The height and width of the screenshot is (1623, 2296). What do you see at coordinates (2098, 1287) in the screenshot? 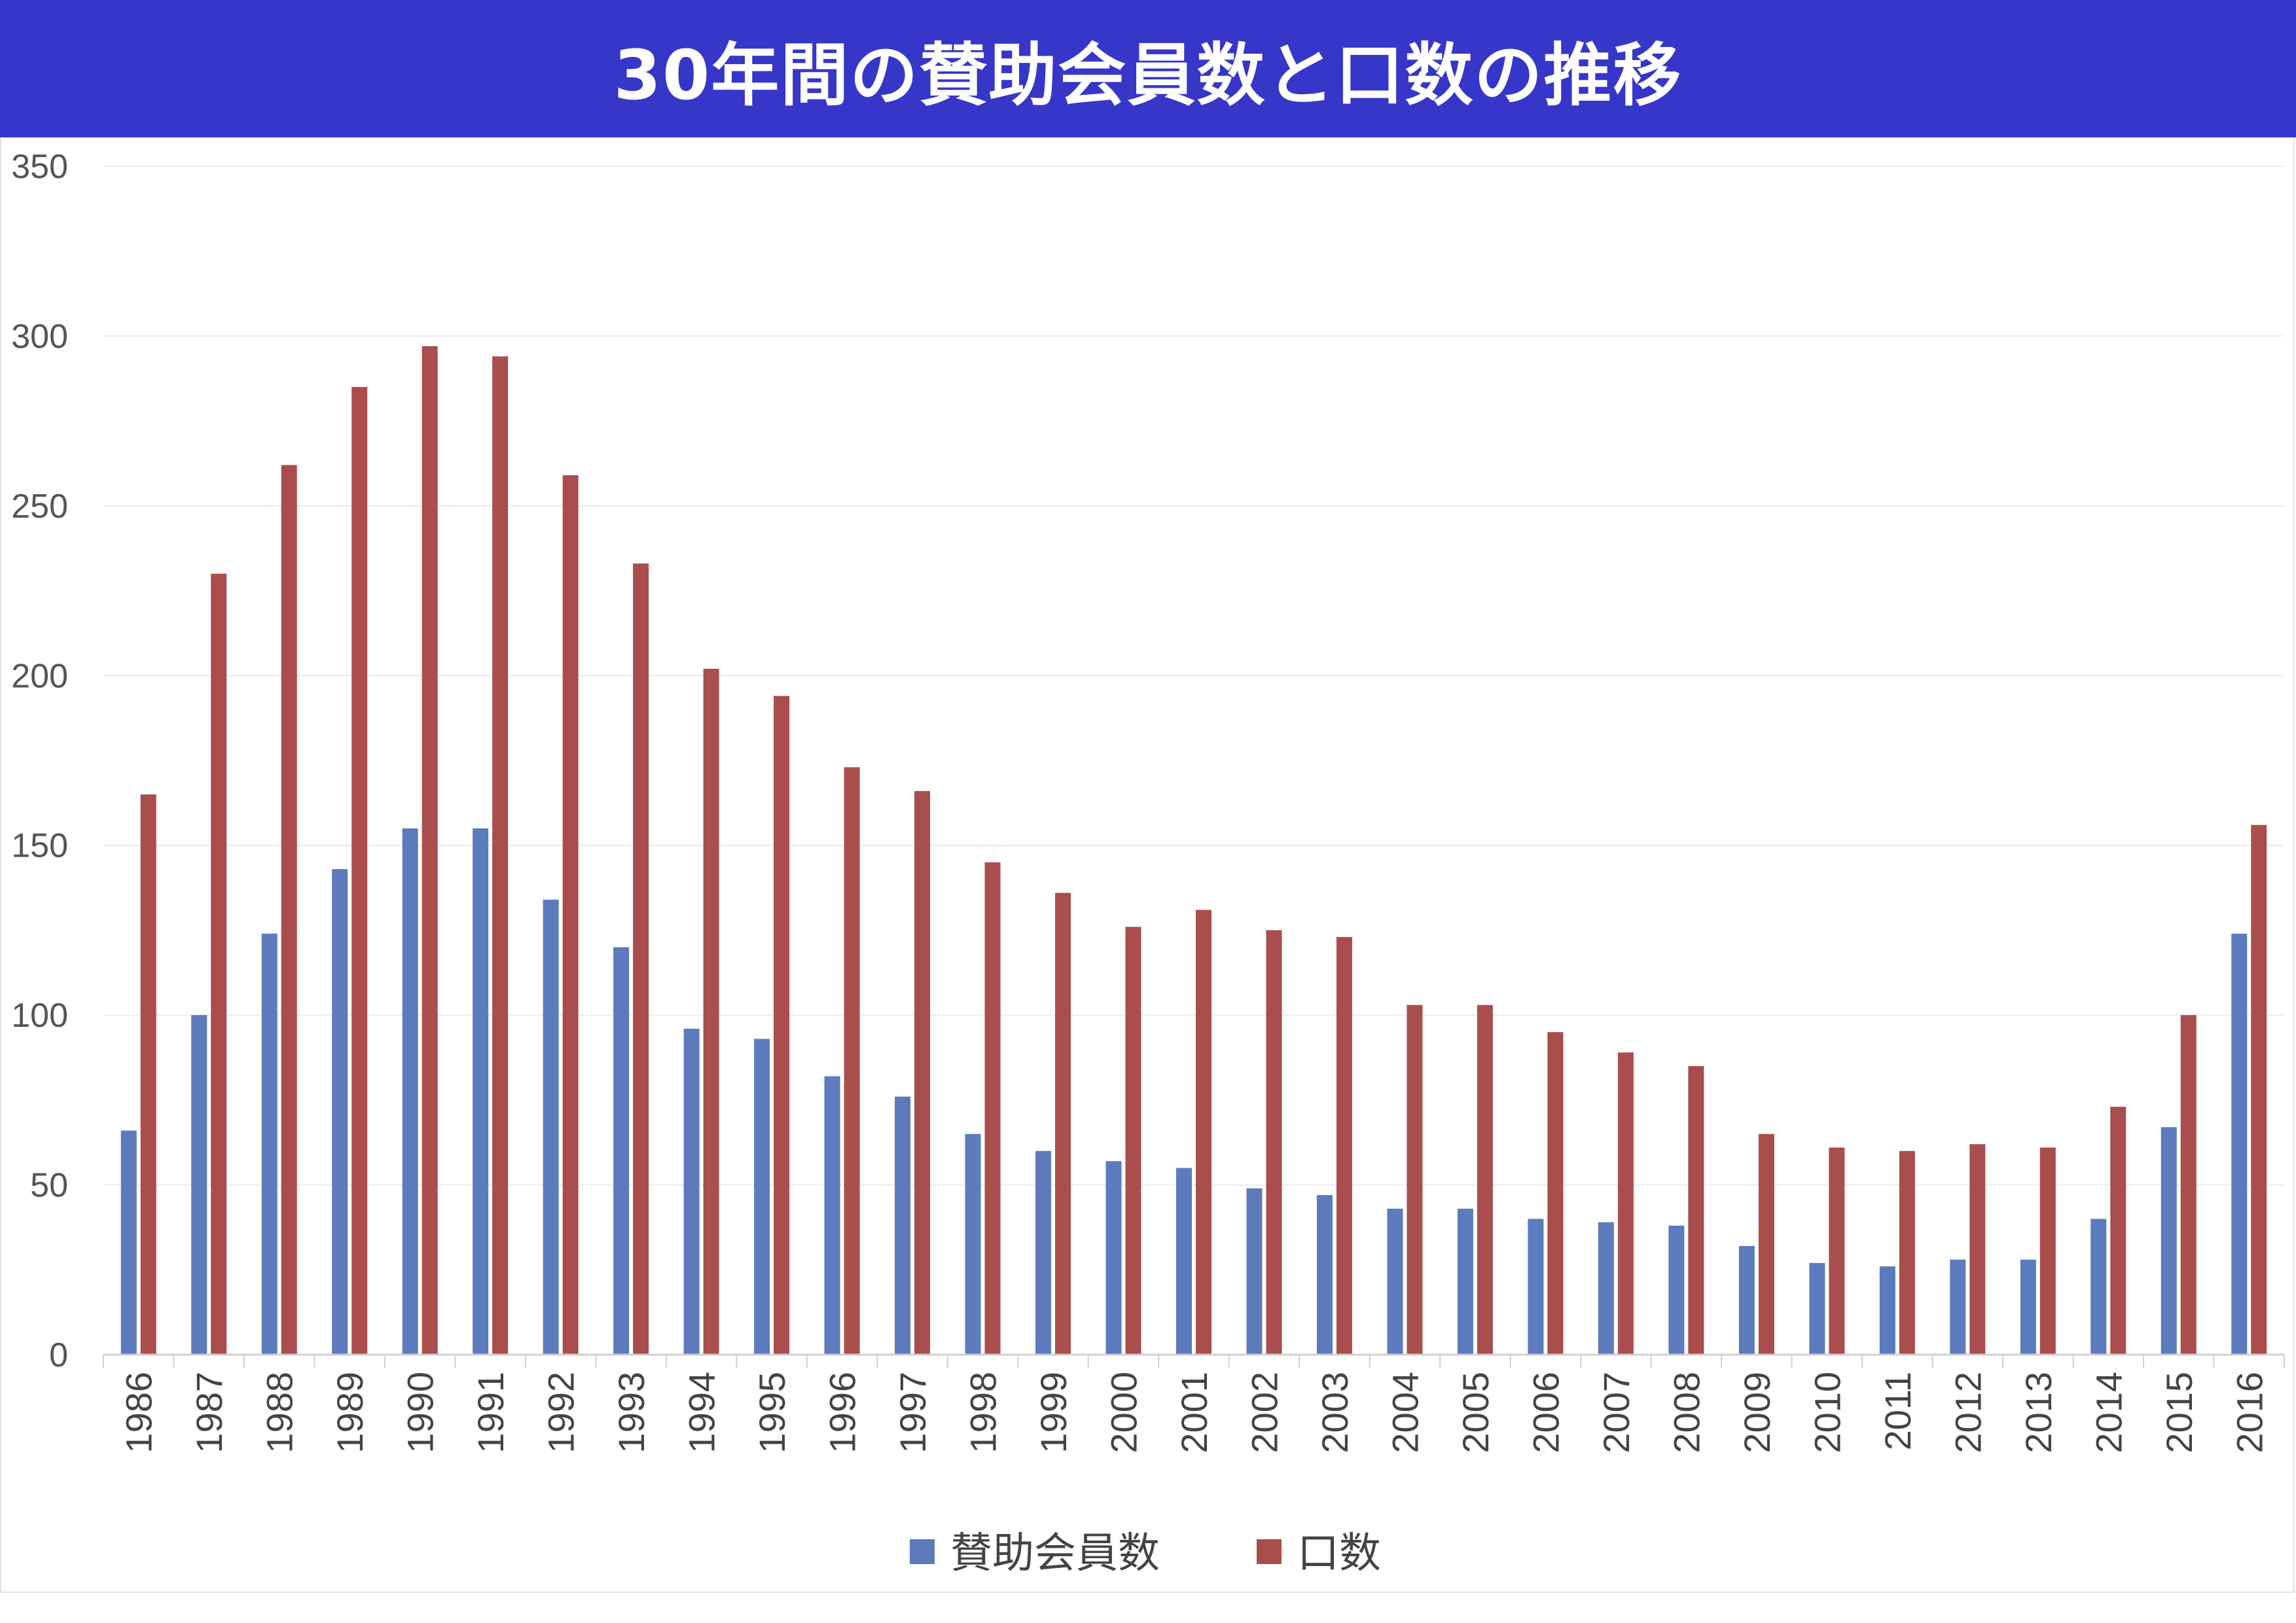
I see `bar-members-2014` at bounding box center [2098, 1287].